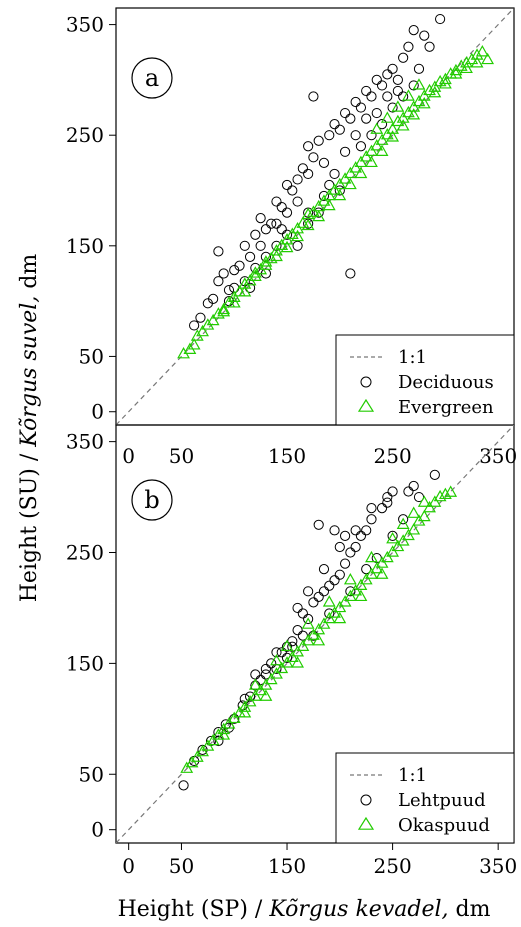  I want to click on x-tick-label: 250, so click(393, 456).